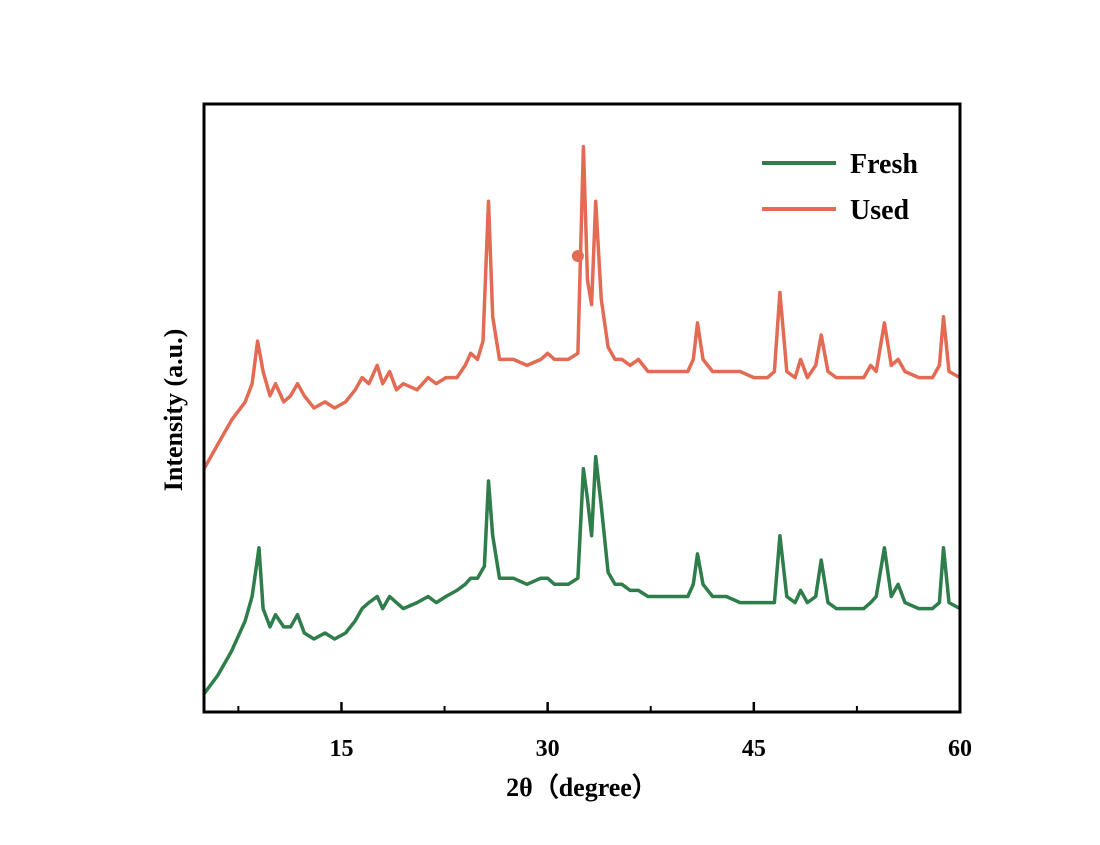 Image resolution: width=1100 pixels, height=845 pixels. I want to click on peak-marker-dot, so click(577, 256).